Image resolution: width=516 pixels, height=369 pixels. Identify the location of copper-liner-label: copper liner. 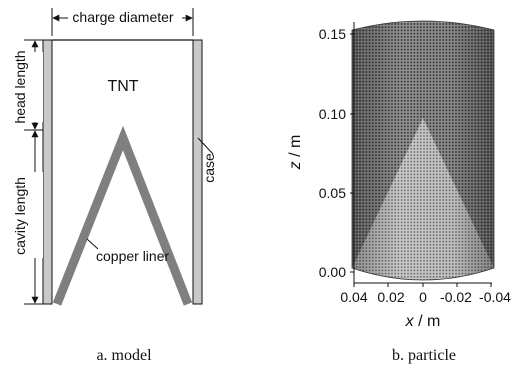
(132, 256).